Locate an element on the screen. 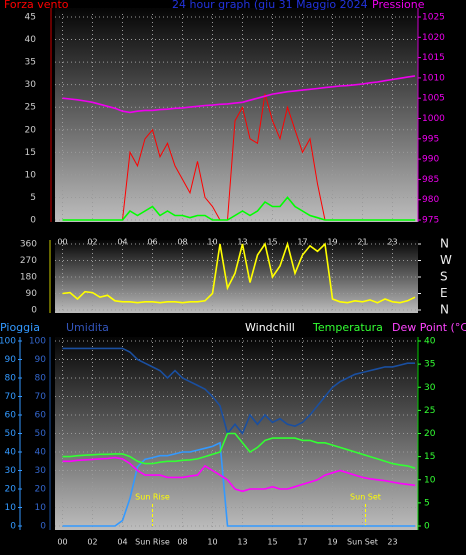 This screenshot has height=555, width=466. y3-tick-label: 40 is located at coordinates (11, 453).